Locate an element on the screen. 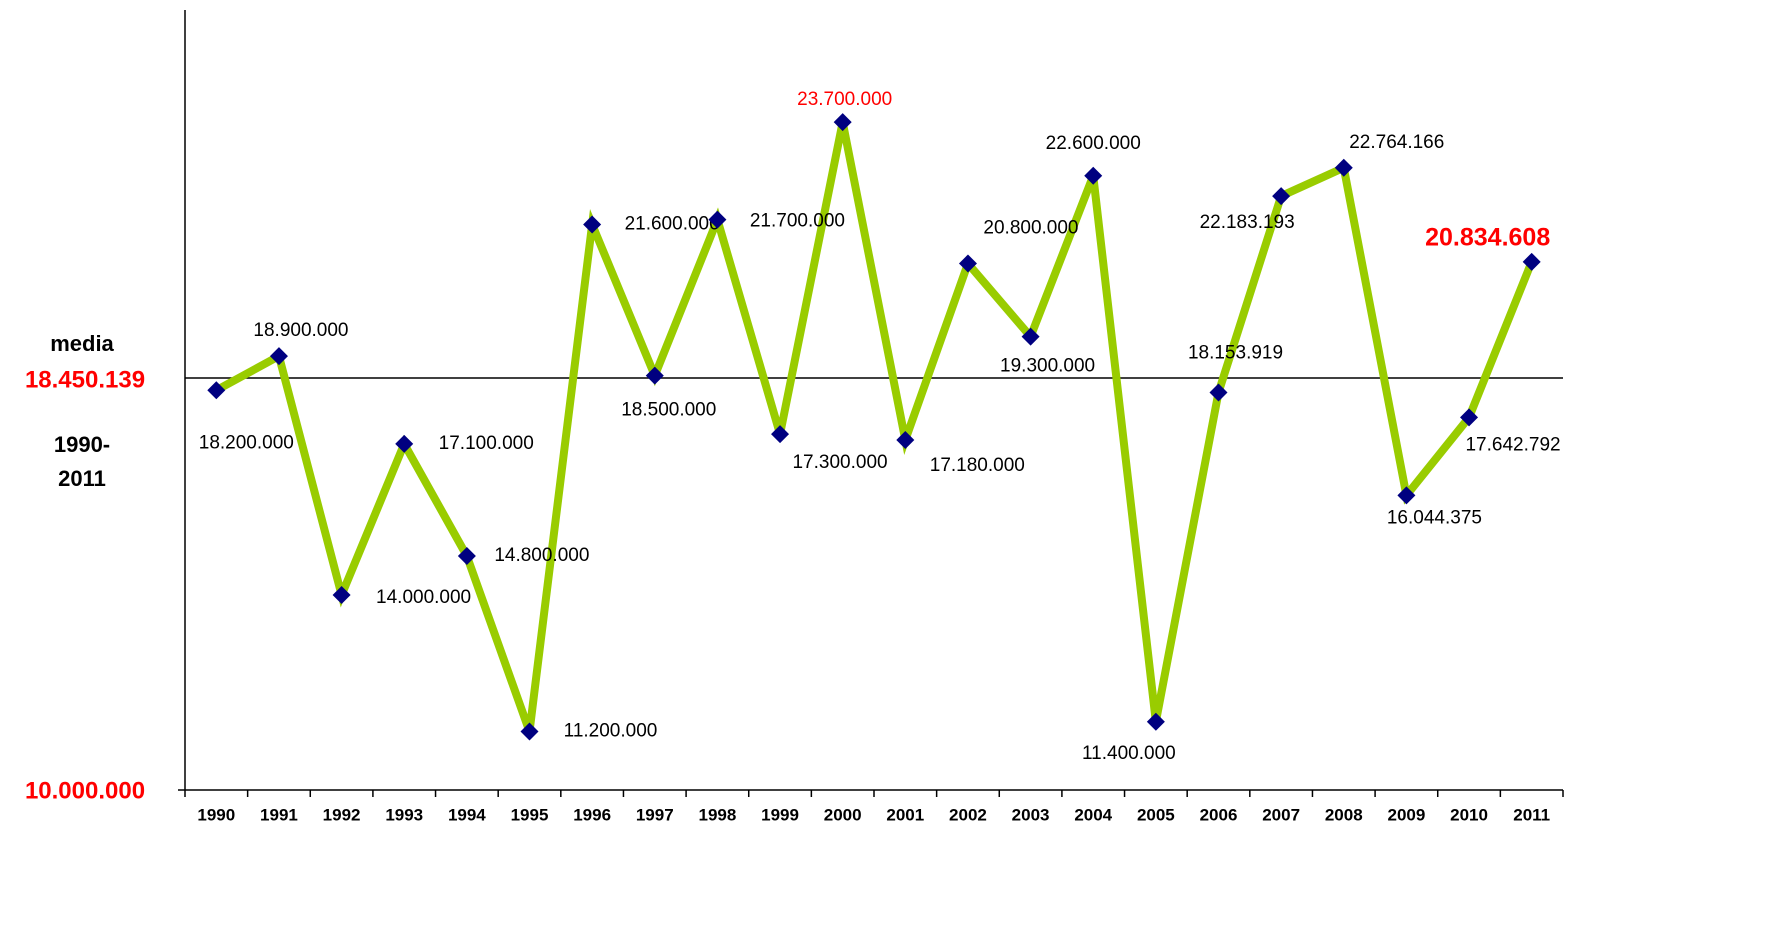  x-tick-label: 2001 is located at coordinates (905, 814).